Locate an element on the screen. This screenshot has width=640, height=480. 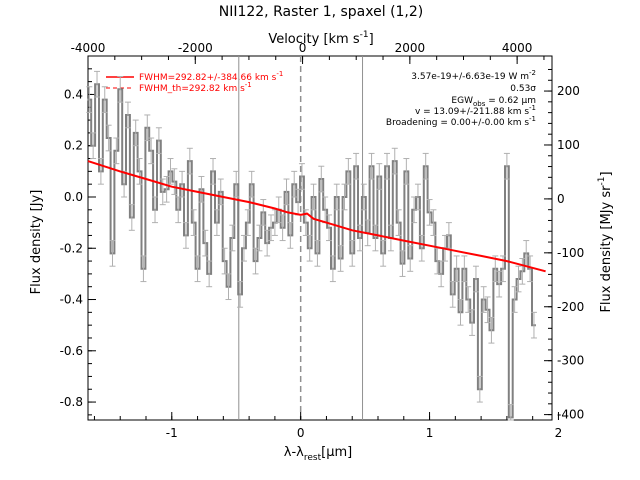
top-axis-label: Velocity [km s-1] is located at coordinates (320, 38).